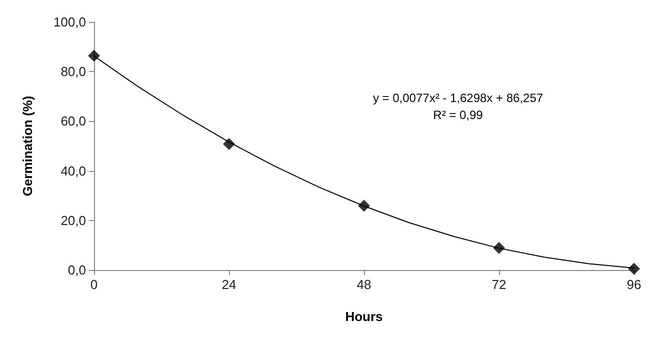  What do you see at coordinates (73, 220) in the screenshot?
I see `y-tick-label: 20,0` at bounding box center [73, 220].